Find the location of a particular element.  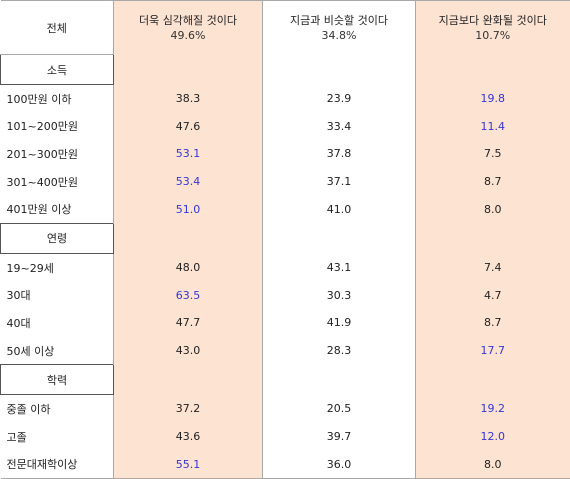

value-cell: 48.0 is located at coordinates (188, 267).